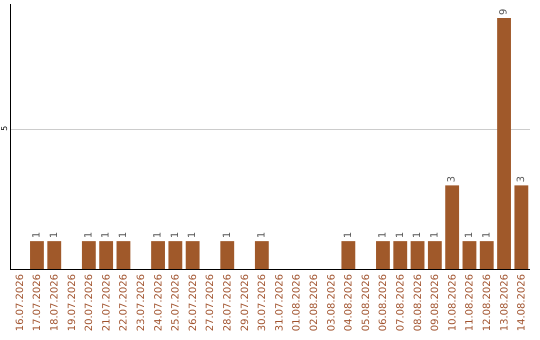 The width and height of the screenshot is (540, 340). What do you see at coordinates (124, 303) in the screenshot?
I see `x-tick-label: 22.07.2026` at bounding box center [124, 303].